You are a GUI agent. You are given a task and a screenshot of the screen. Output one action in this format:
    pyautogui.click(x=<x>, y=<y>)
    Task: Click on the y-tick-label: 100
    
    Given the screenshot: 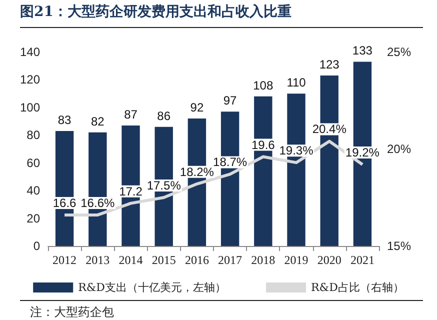 What is the action you would take?
    pyautogui.click(x=30, y=107)
    